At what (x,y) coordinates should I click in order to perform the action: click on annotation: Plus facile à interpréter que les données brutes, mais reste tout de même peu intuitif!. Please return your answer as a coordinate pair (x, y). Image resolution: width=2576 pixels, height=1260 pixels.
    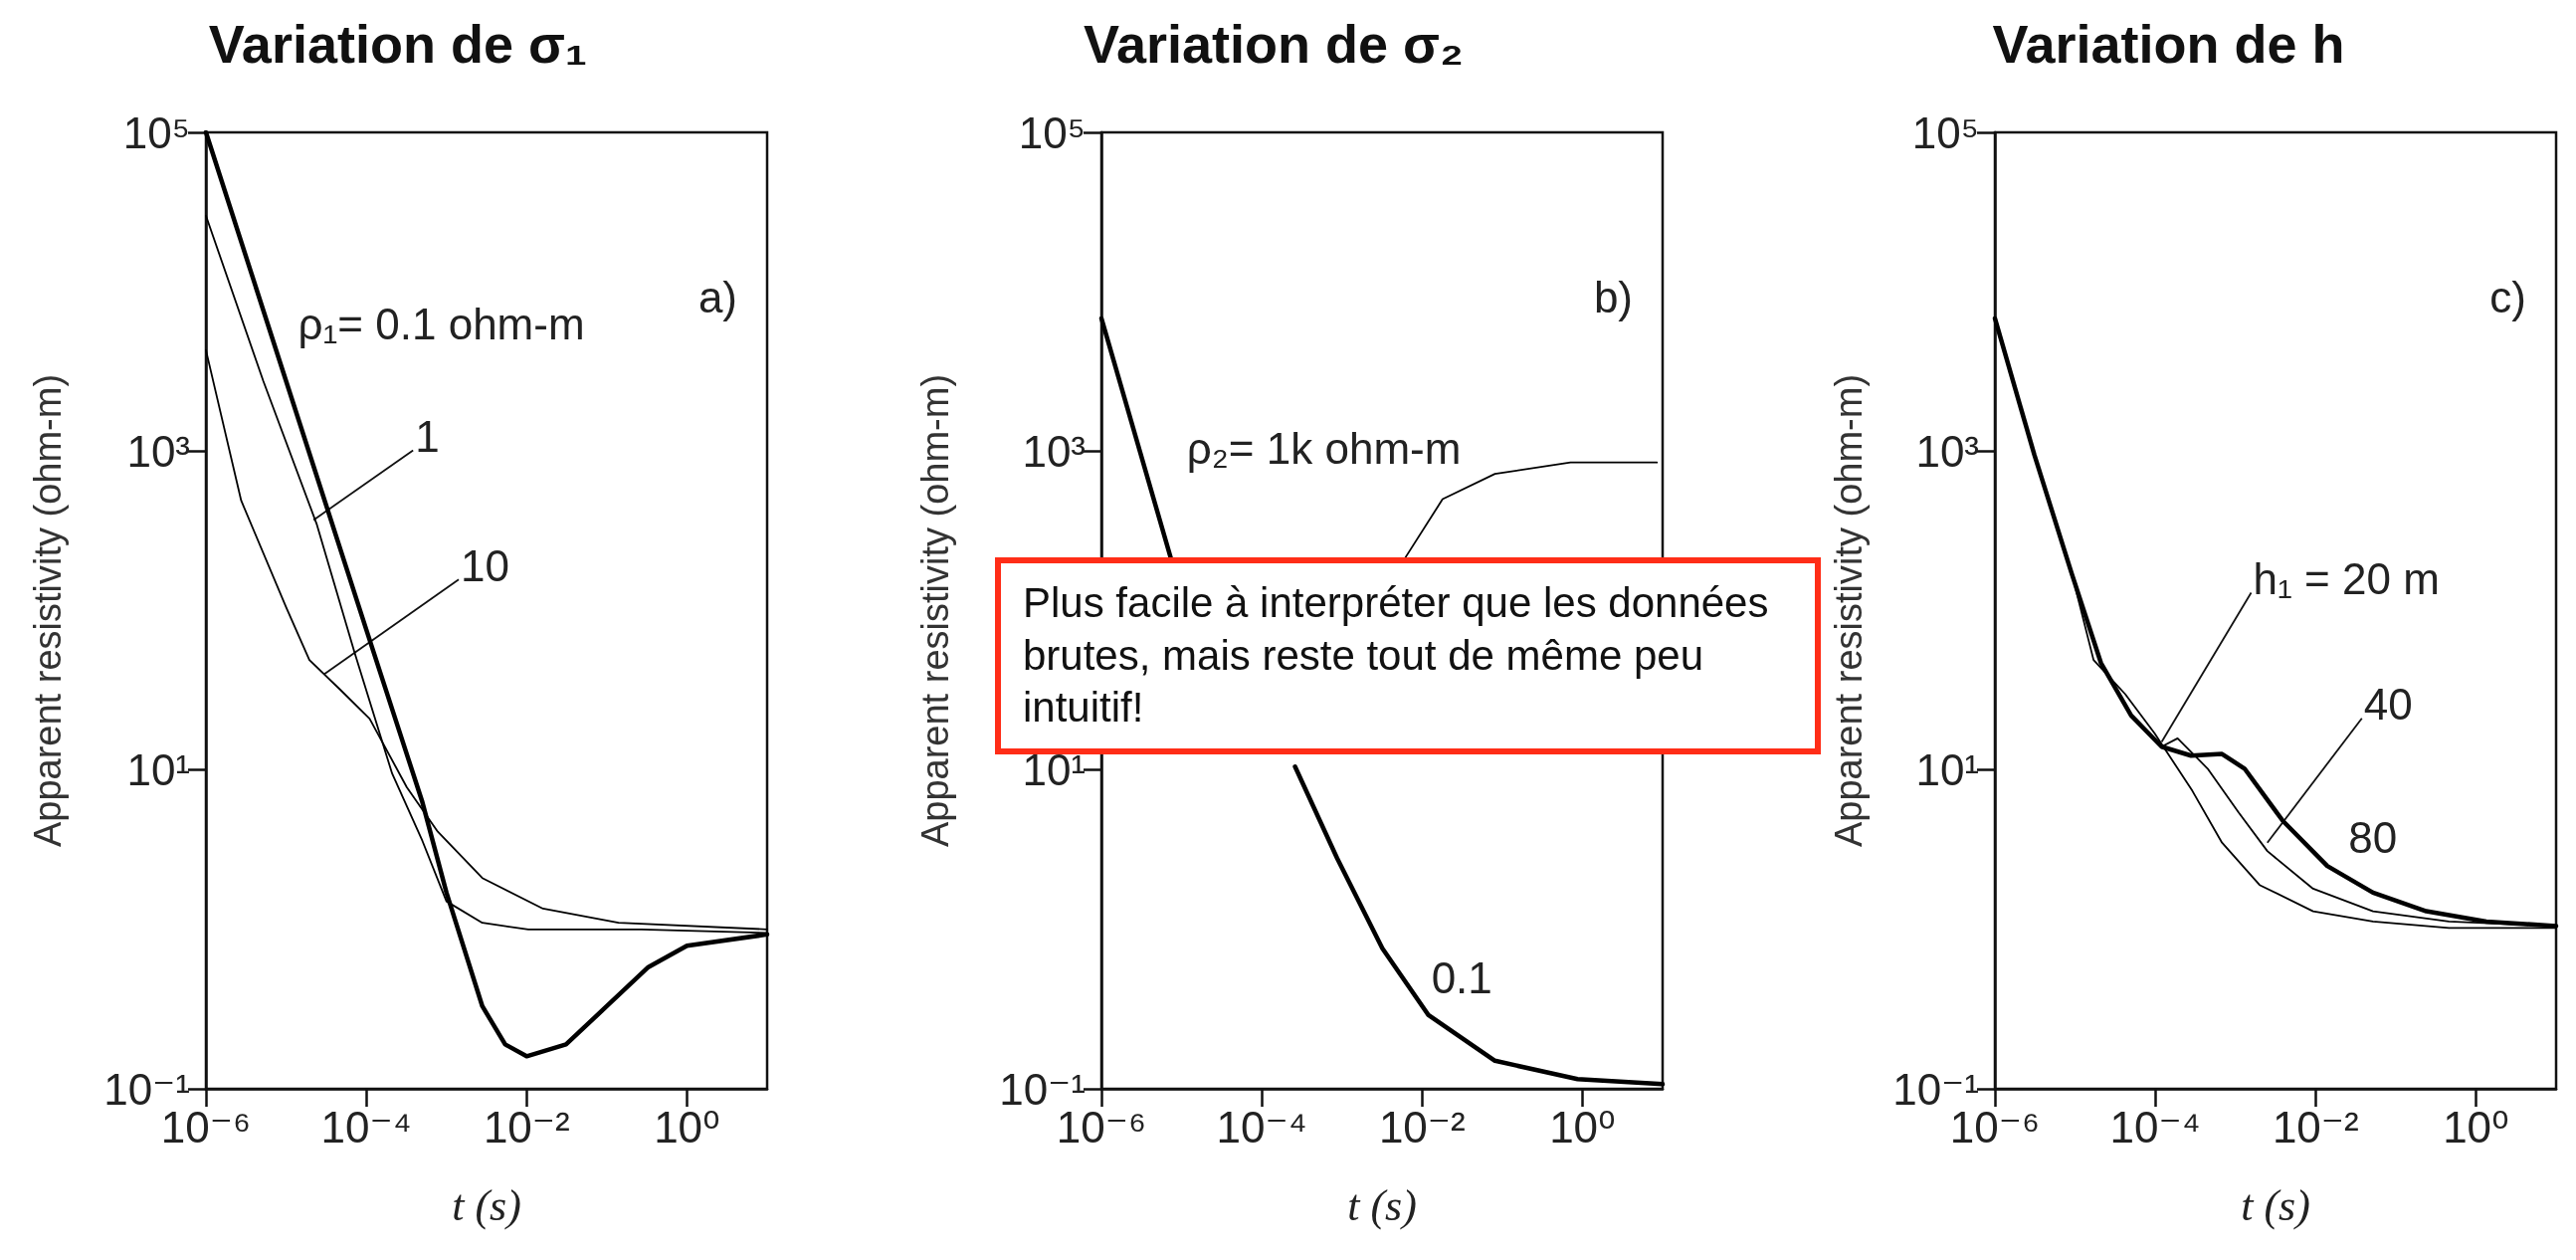
    Looking at the image, I should click on (1396, 655).